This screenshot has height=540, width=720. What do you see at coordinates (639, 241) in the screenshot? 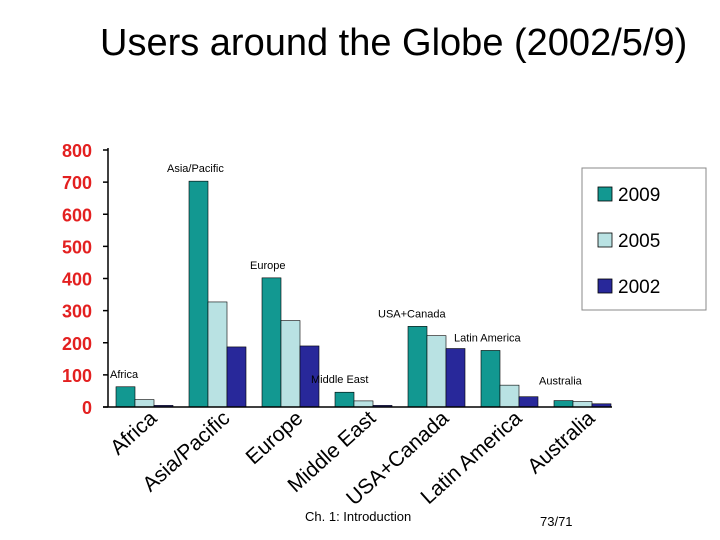
I see `legend-label-2005: 2005` at bounding box center [639, 241].